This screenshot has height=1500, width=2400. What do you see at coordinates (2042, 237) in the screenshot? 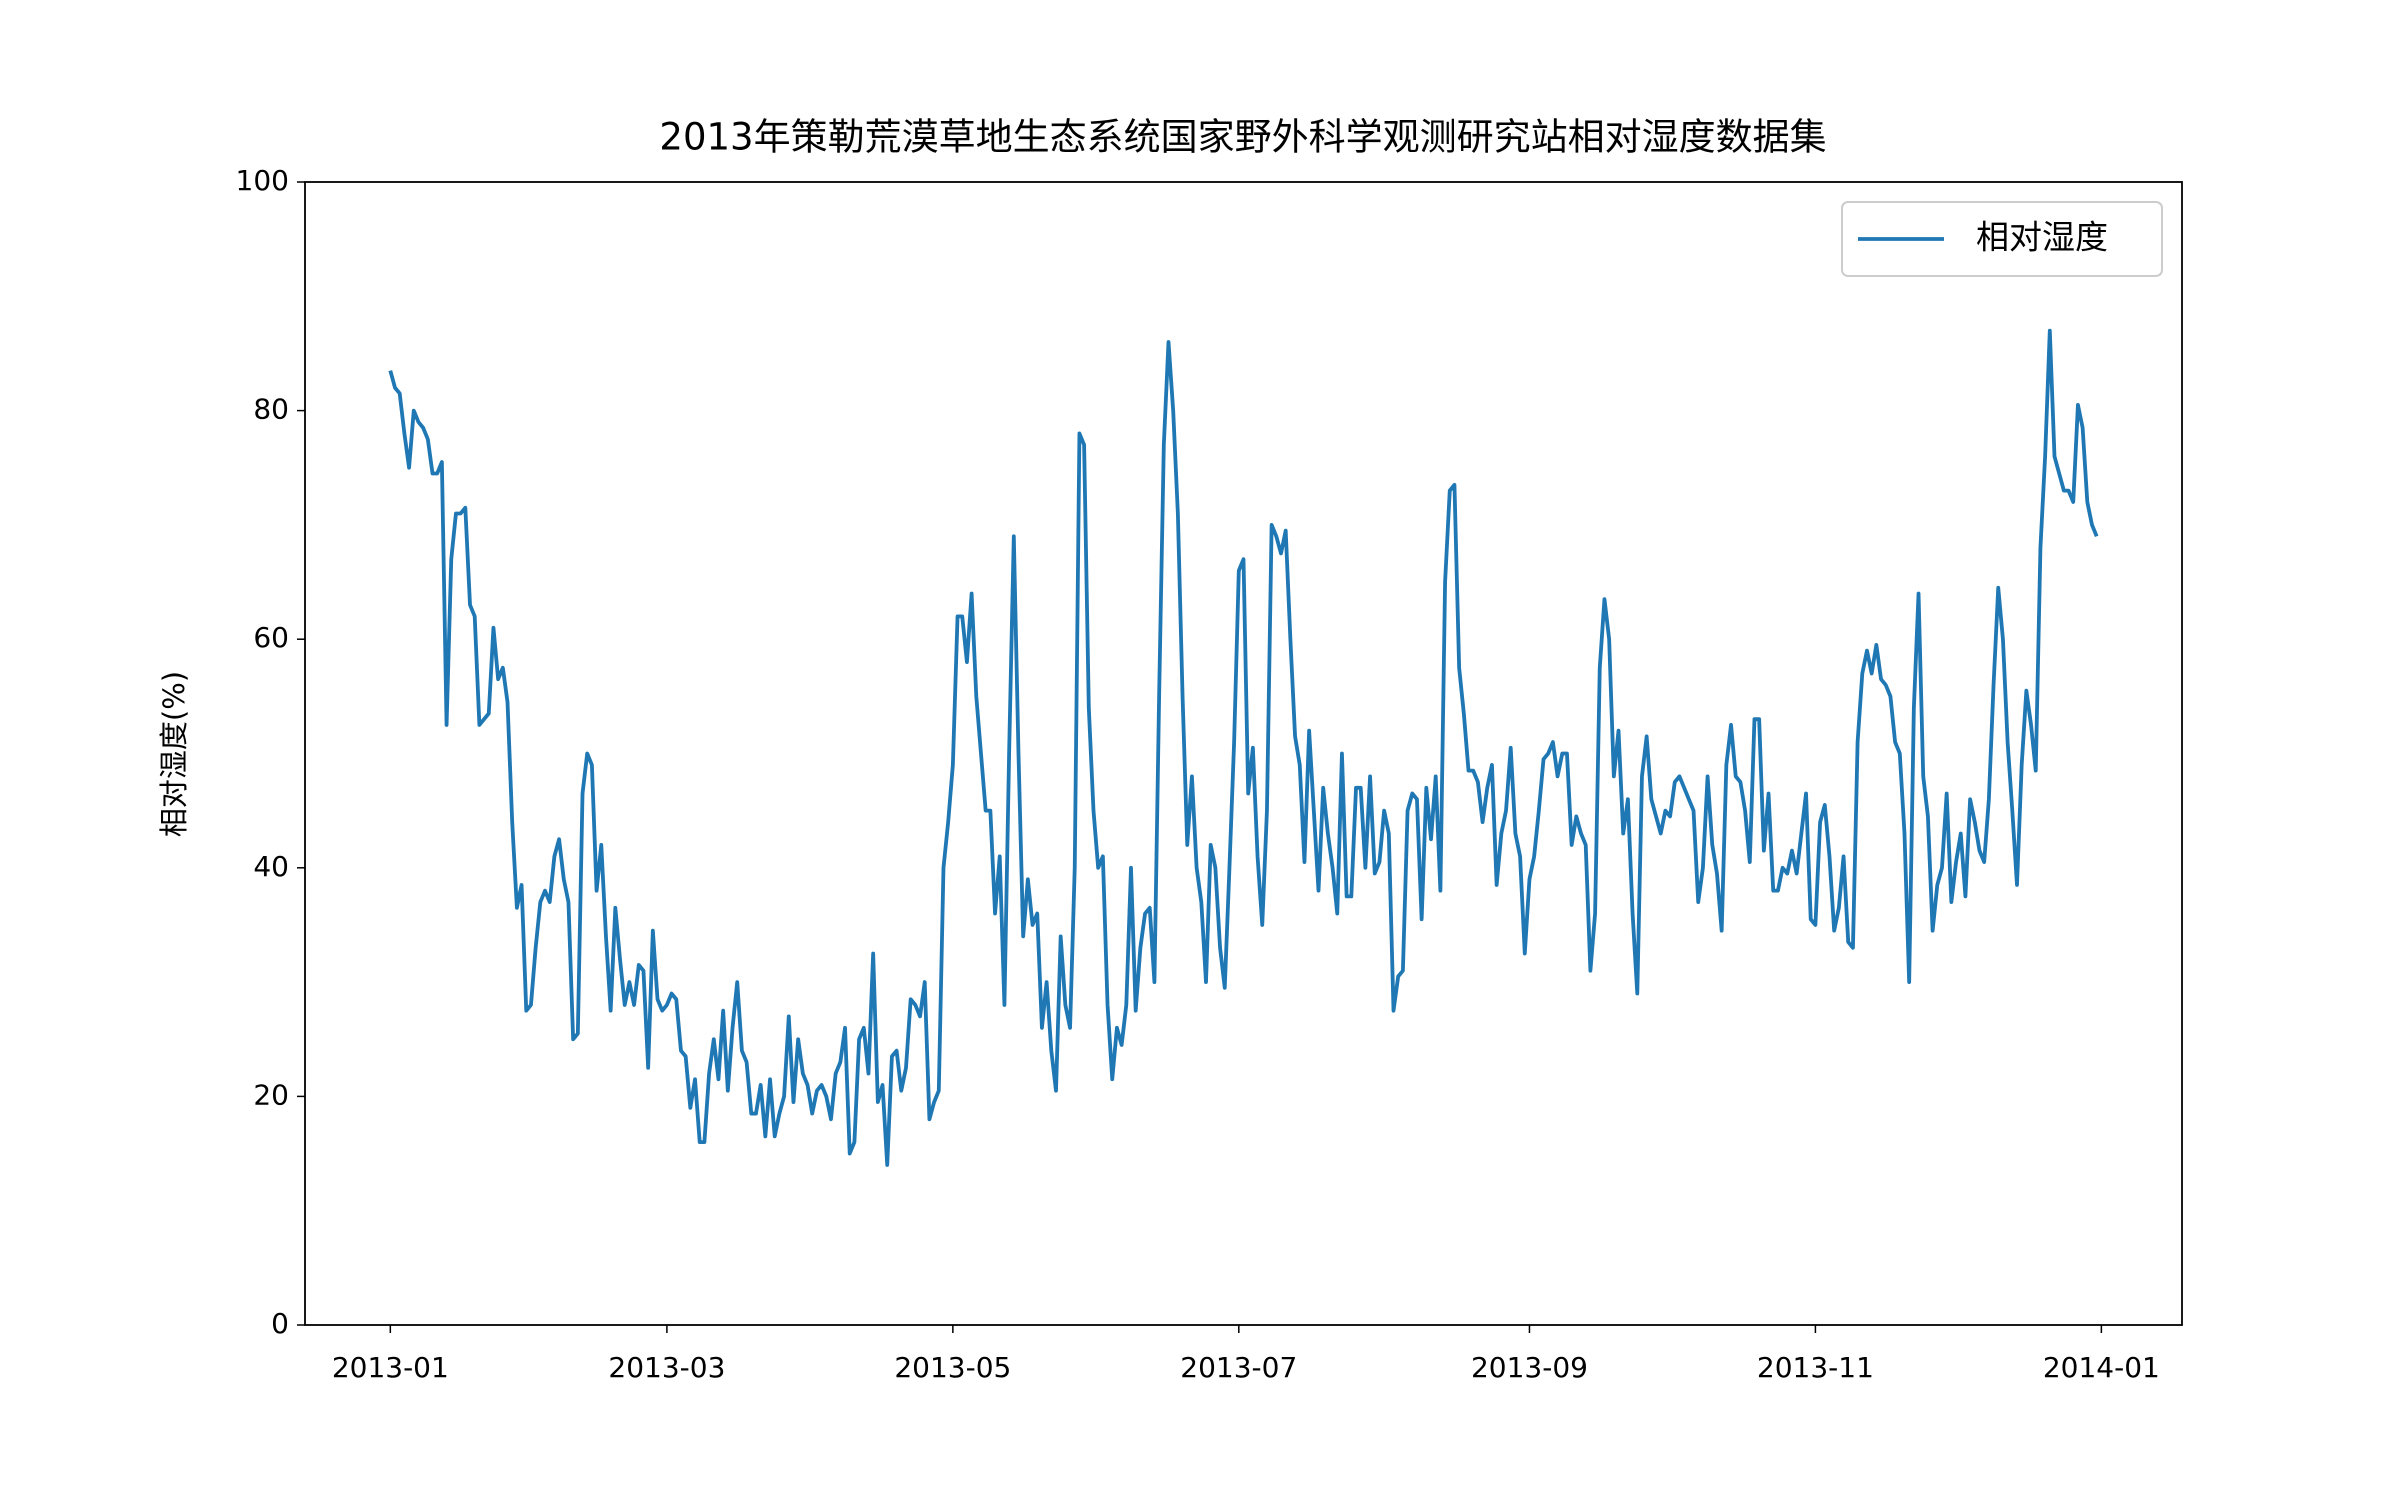
I see `legend-label: 相对湿度` at bounding box center [2042, 237].